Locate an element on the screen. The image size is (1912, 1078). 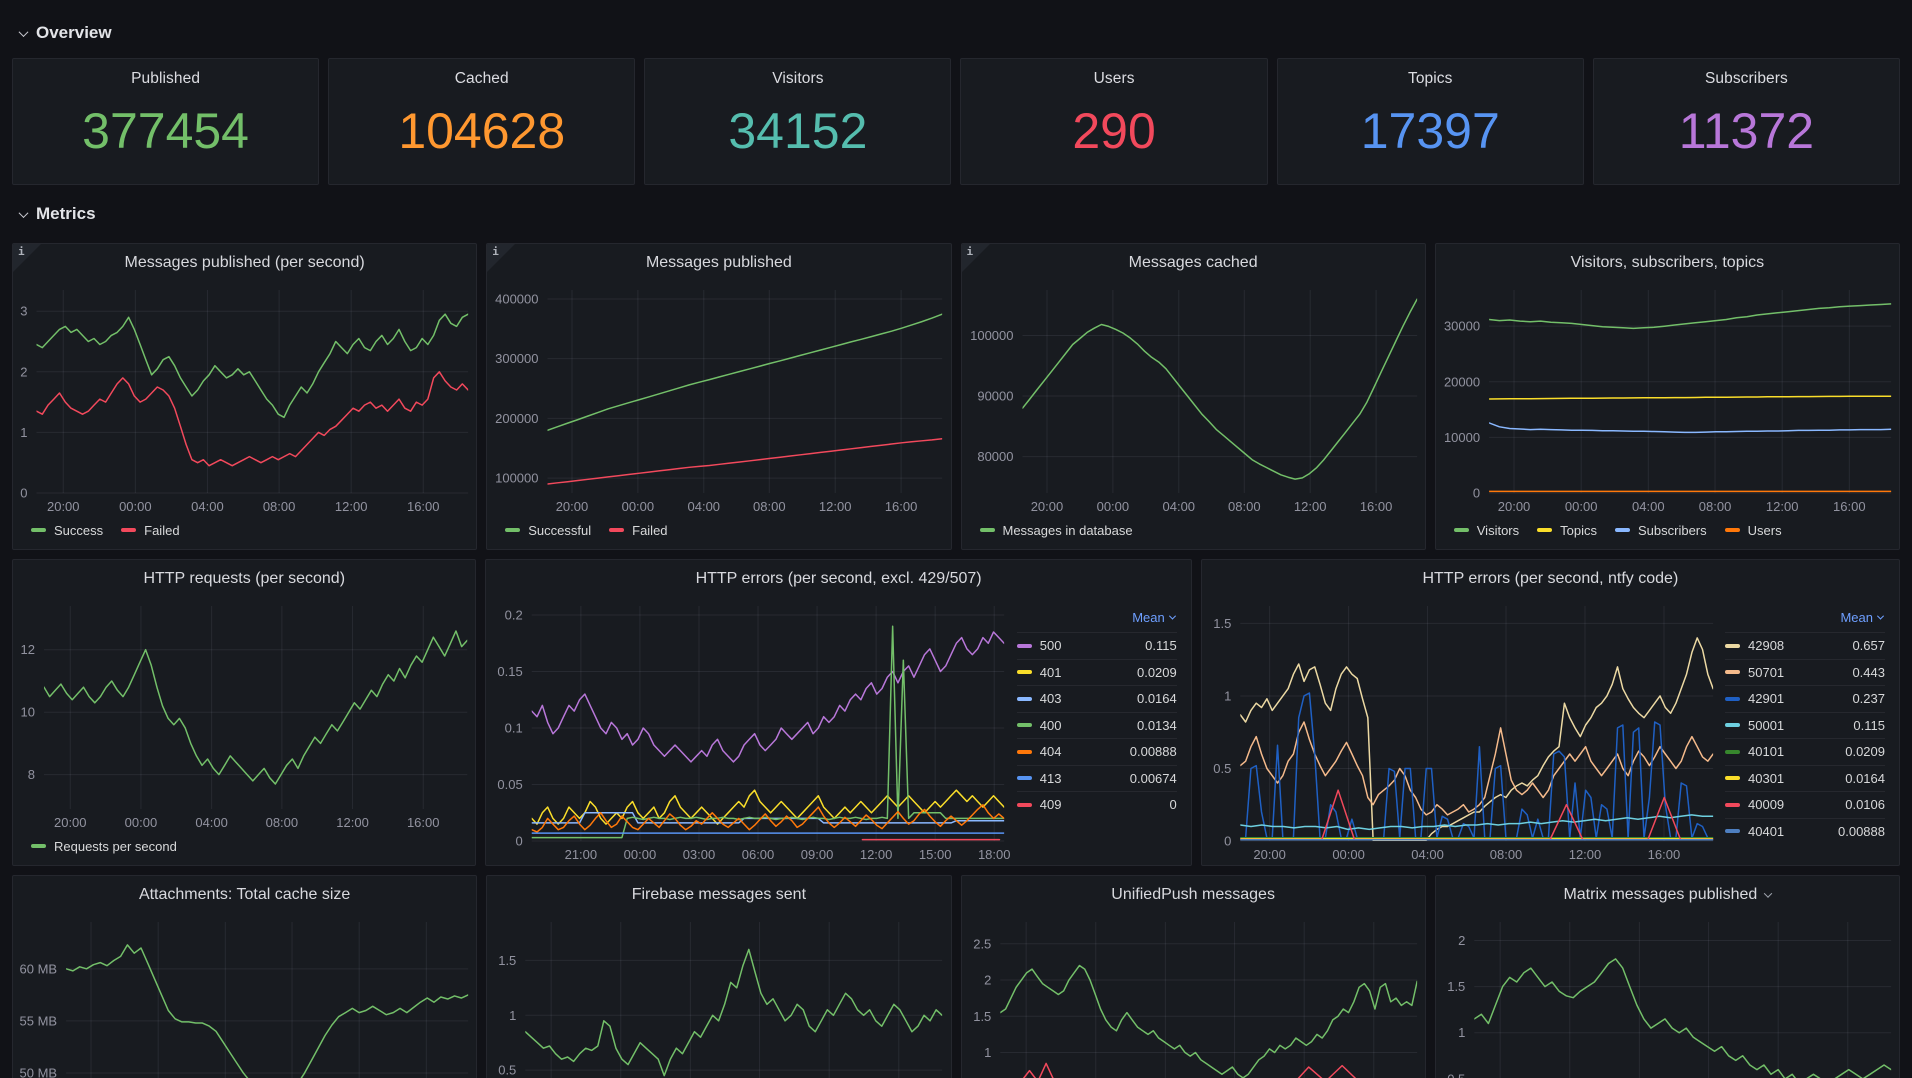
stat-label: Published is located at coordinates (166, 78).